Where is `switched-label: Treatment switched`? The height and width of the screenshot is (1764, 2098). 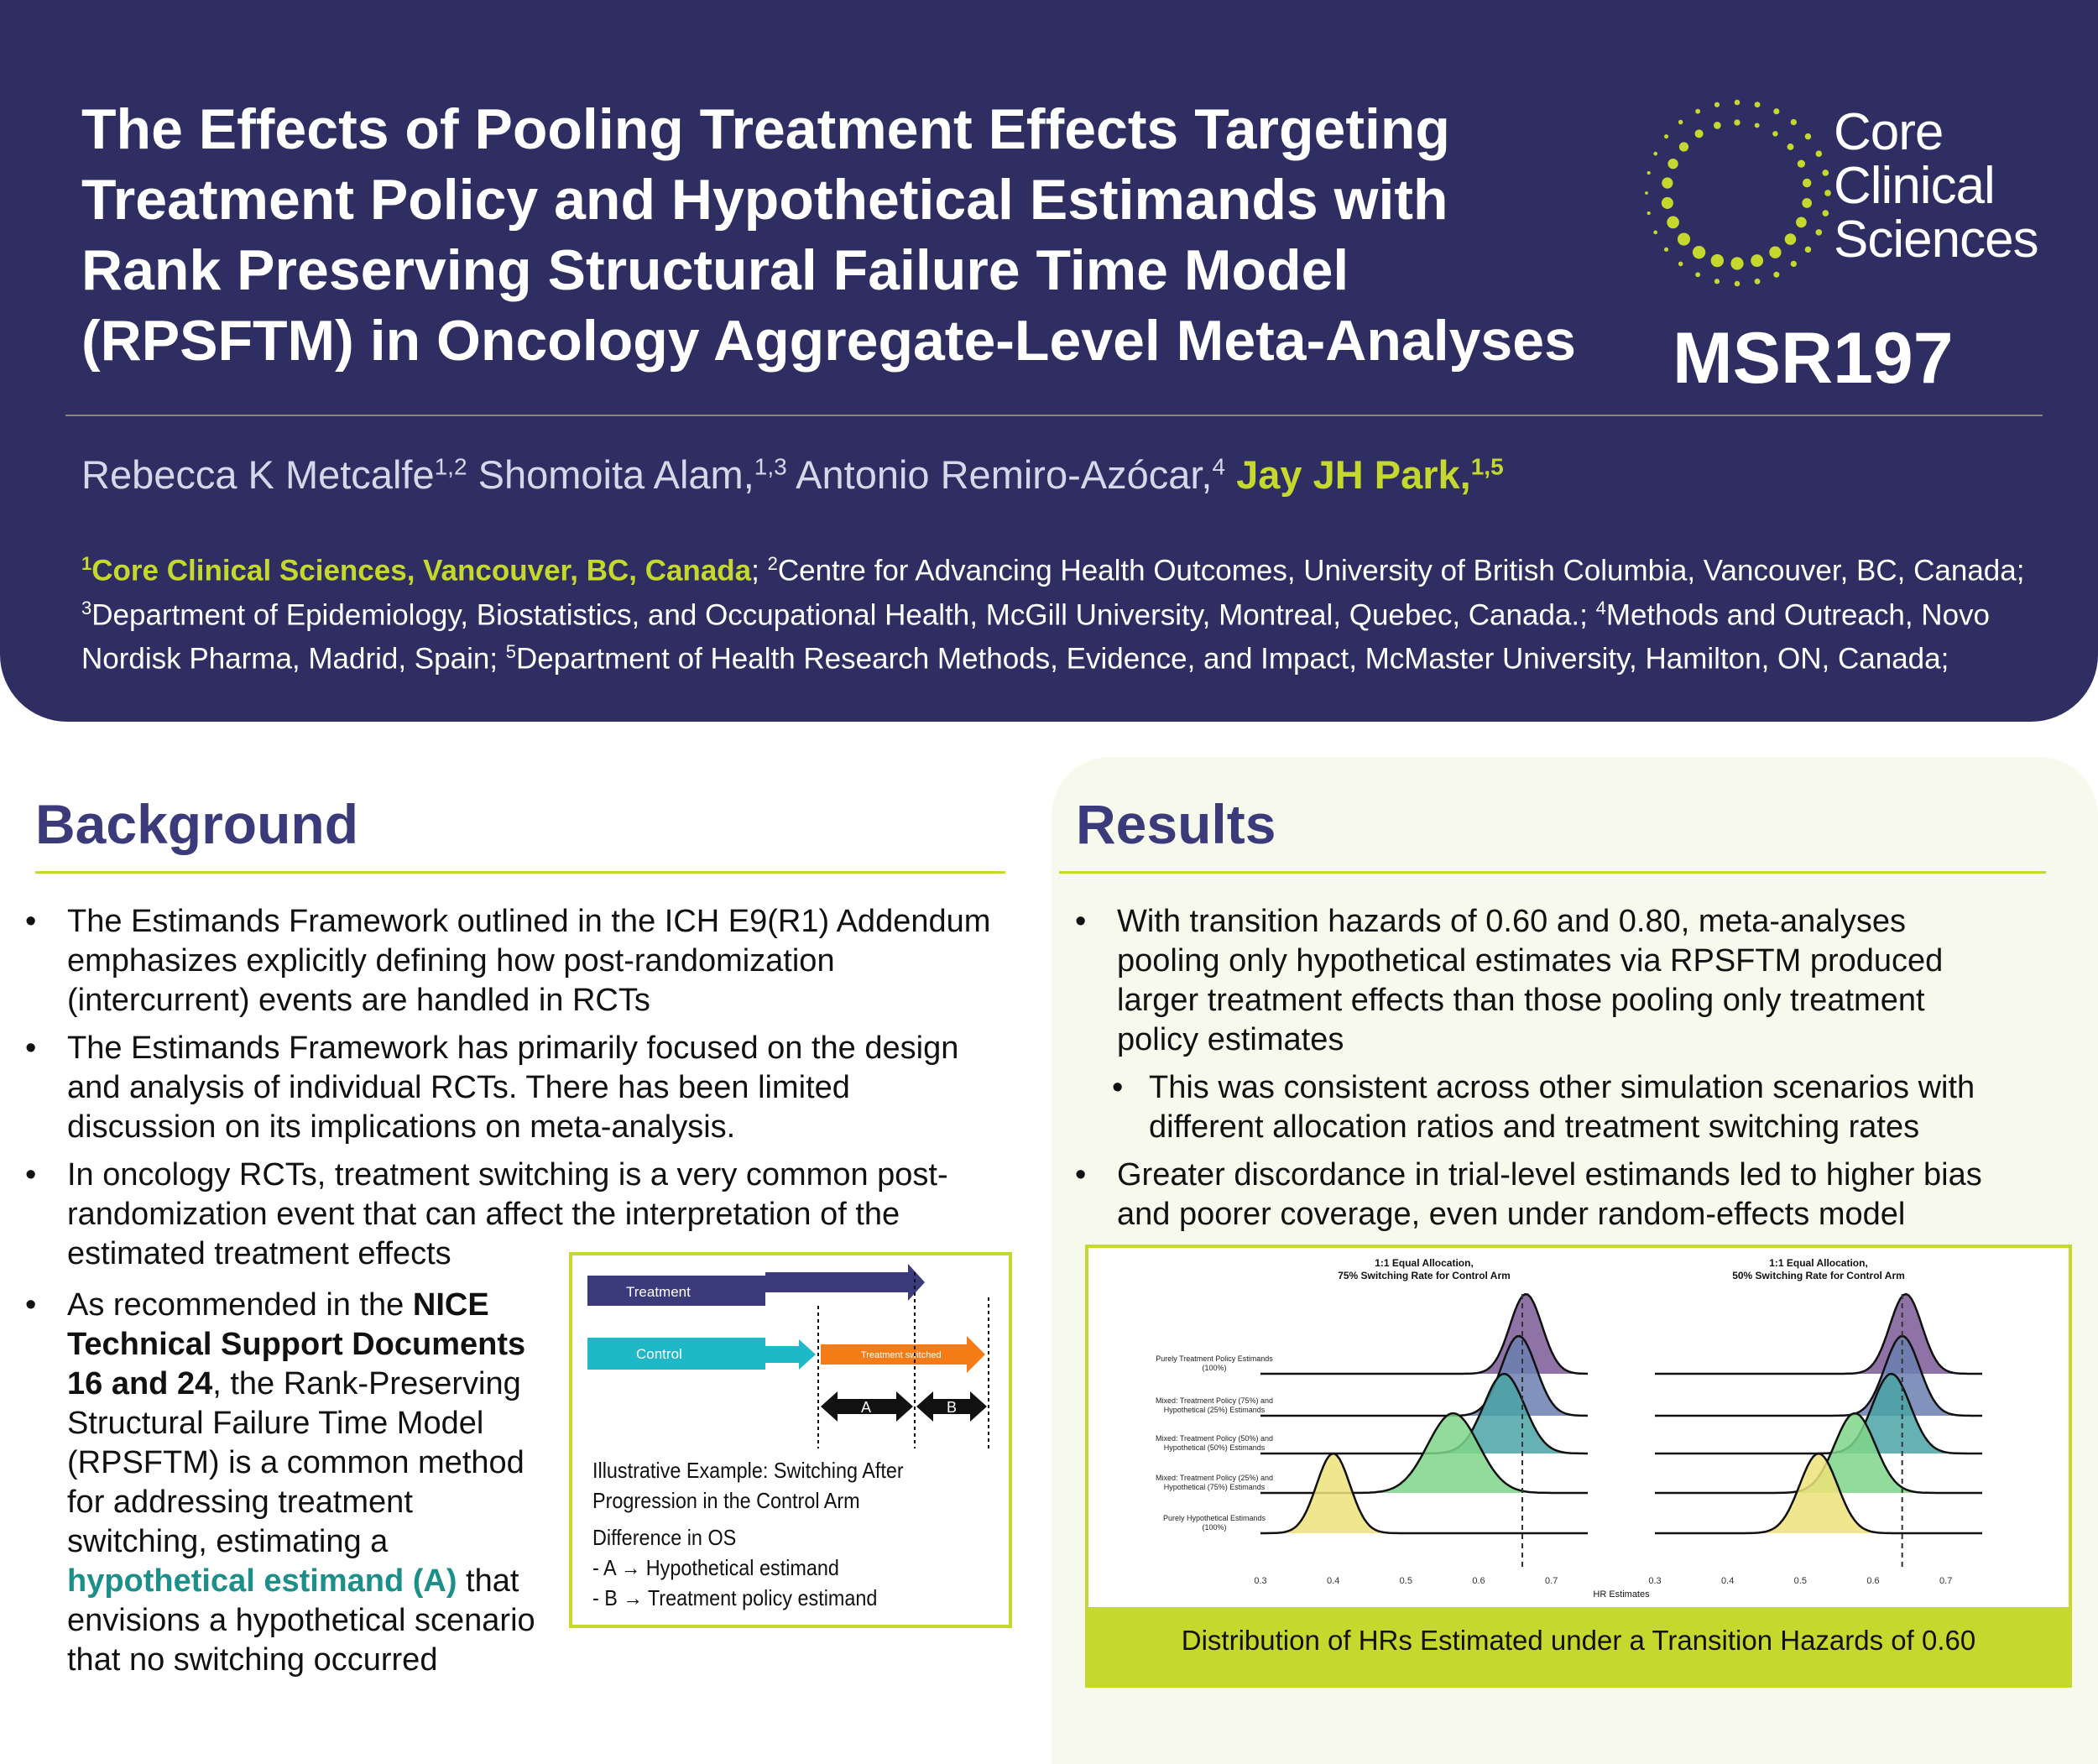
switched-label: Treatment switched is located at coordinates (901, 1355).